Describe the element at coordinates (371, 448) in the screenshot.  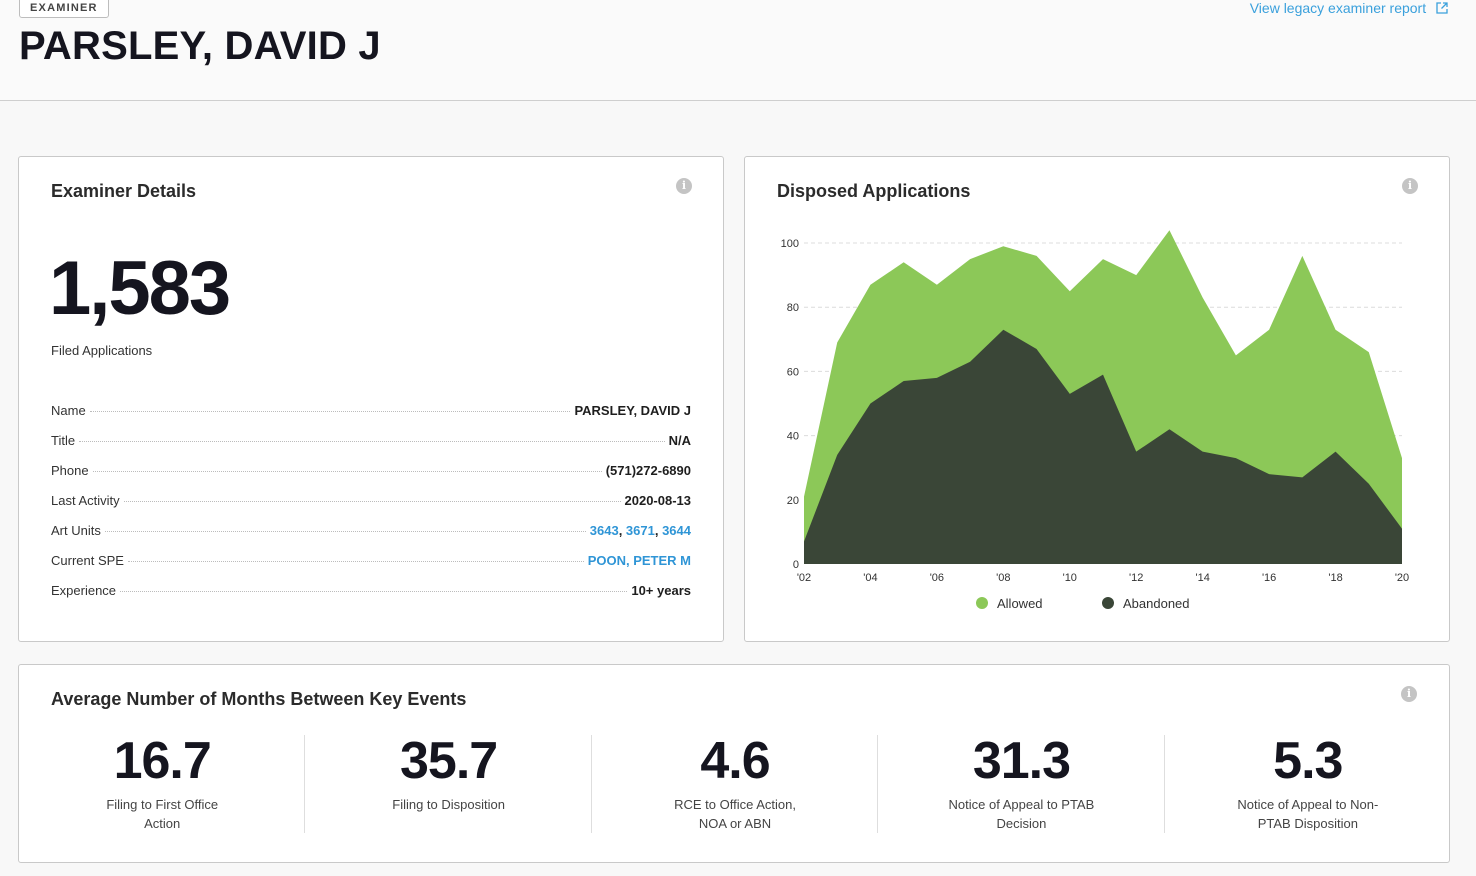
I see `detail-row-title: Title N/A` at that location.